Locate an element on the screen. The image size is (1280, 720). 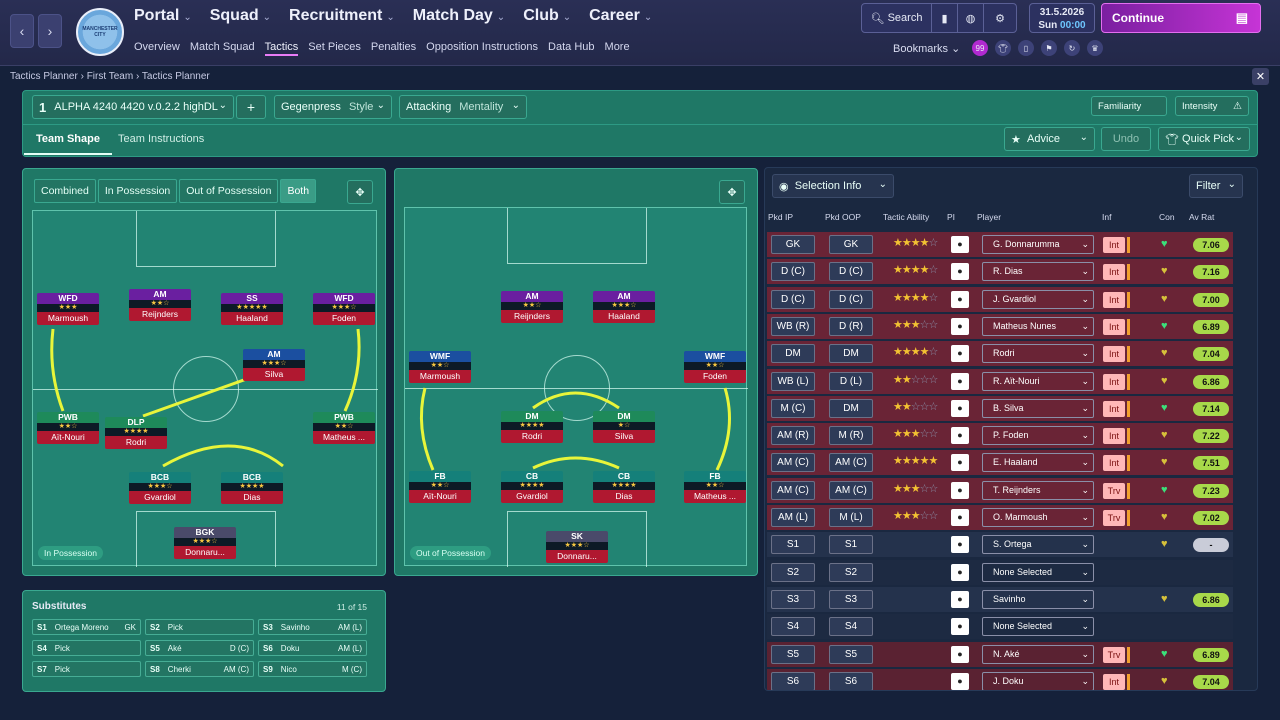
back-button: ‹ is located at coordinates (22, 31).